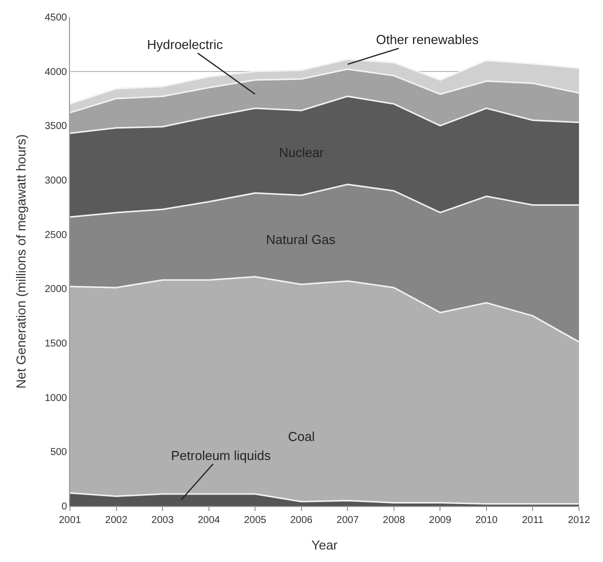  What do you see at coordinates (533, 520) in the screenshot?
I see `x-tick-label: 2011` at bounding box center [533, 520].